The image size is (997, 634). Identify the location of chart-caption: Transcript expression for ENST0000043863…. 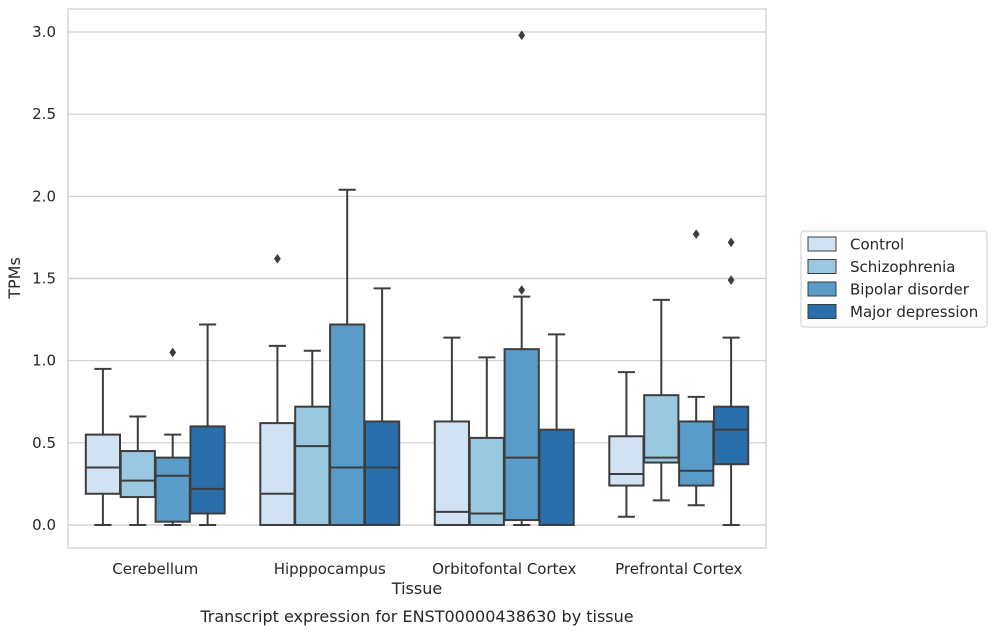
(416, 616).